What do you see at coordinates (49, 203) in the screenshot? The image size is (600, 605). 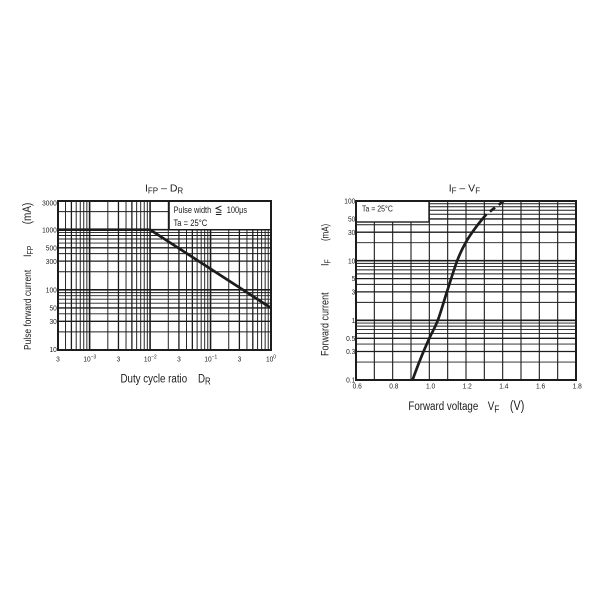 I see `svg-text: 3000` at bounding box center [49, 203].